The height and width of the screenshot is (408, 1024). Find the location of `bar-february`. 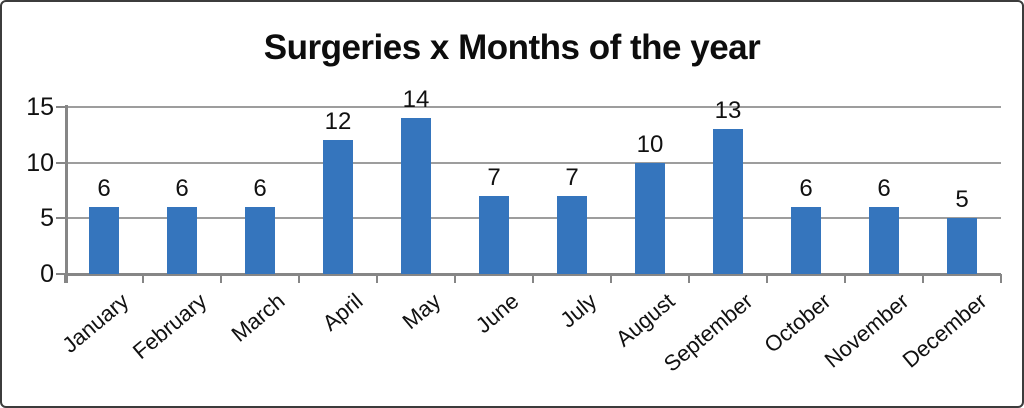

bar-february is located at coordinates (182, 240).